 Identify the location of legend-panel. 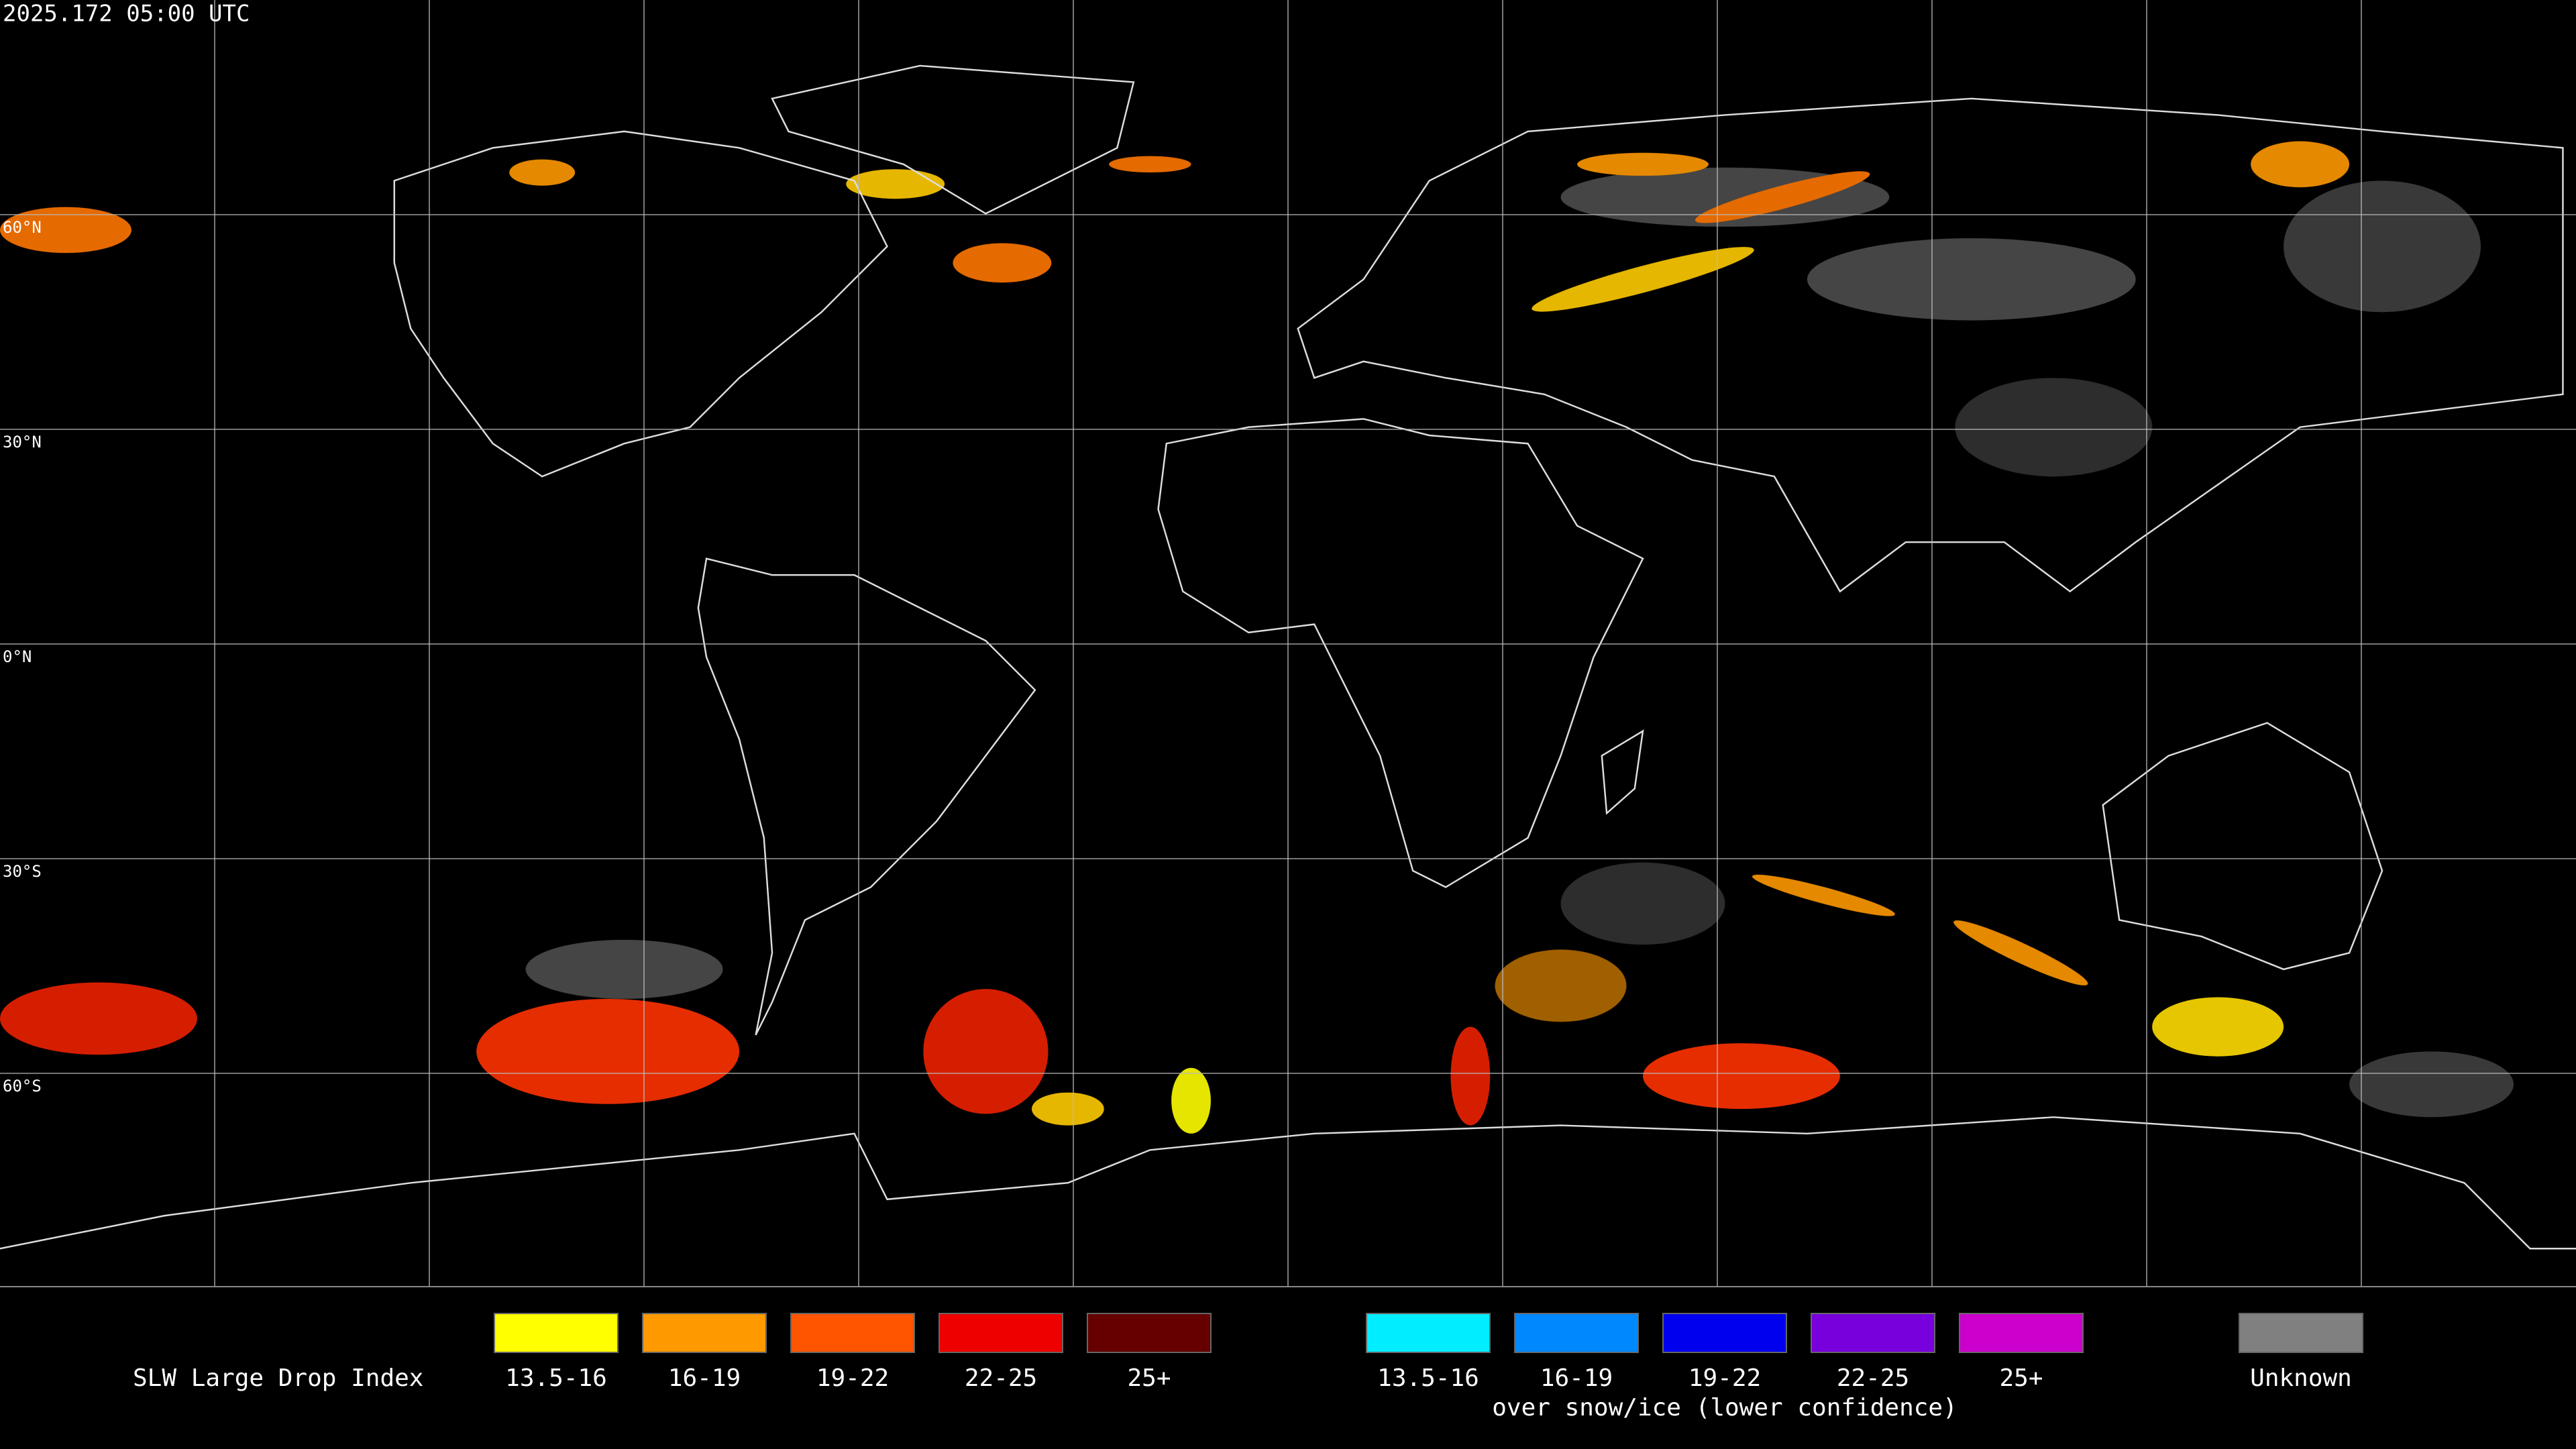
(1288, 1368).